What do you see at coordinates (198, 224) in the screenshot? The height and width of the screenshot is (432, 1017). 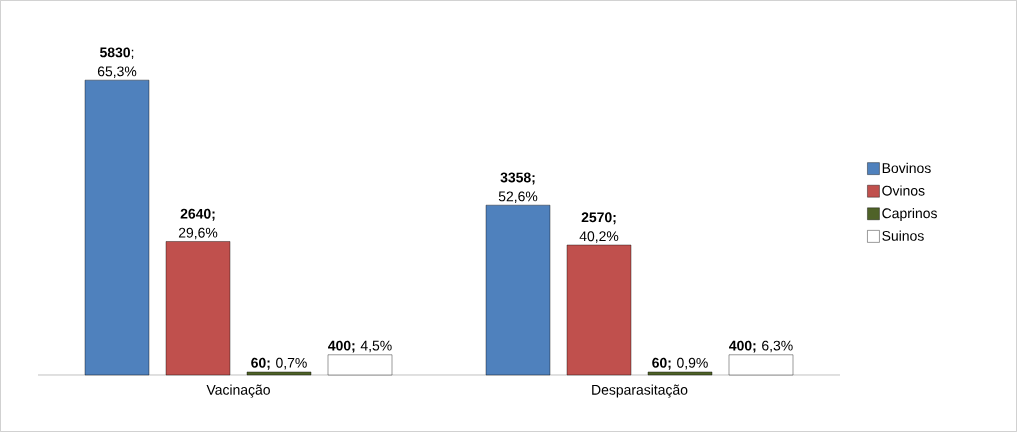 I see `data-label: 2640; 29,6%` at bounding box center [198, 224].